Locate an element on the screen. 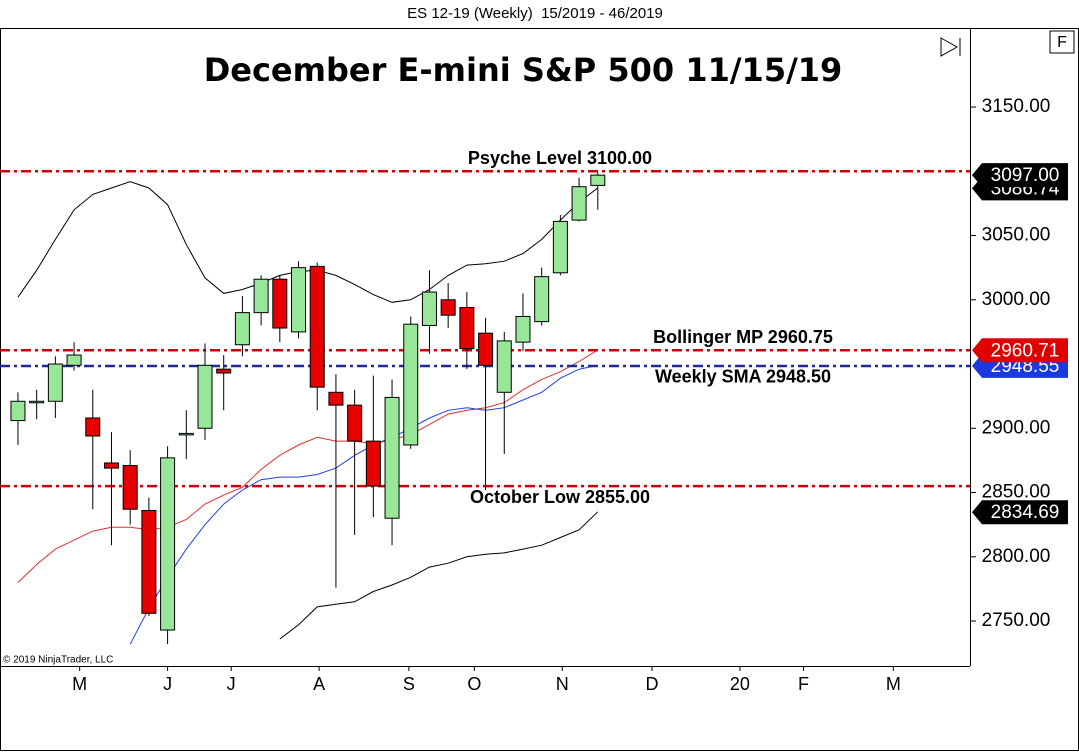  x-tick-label: O is located at coordinates (474, 684).